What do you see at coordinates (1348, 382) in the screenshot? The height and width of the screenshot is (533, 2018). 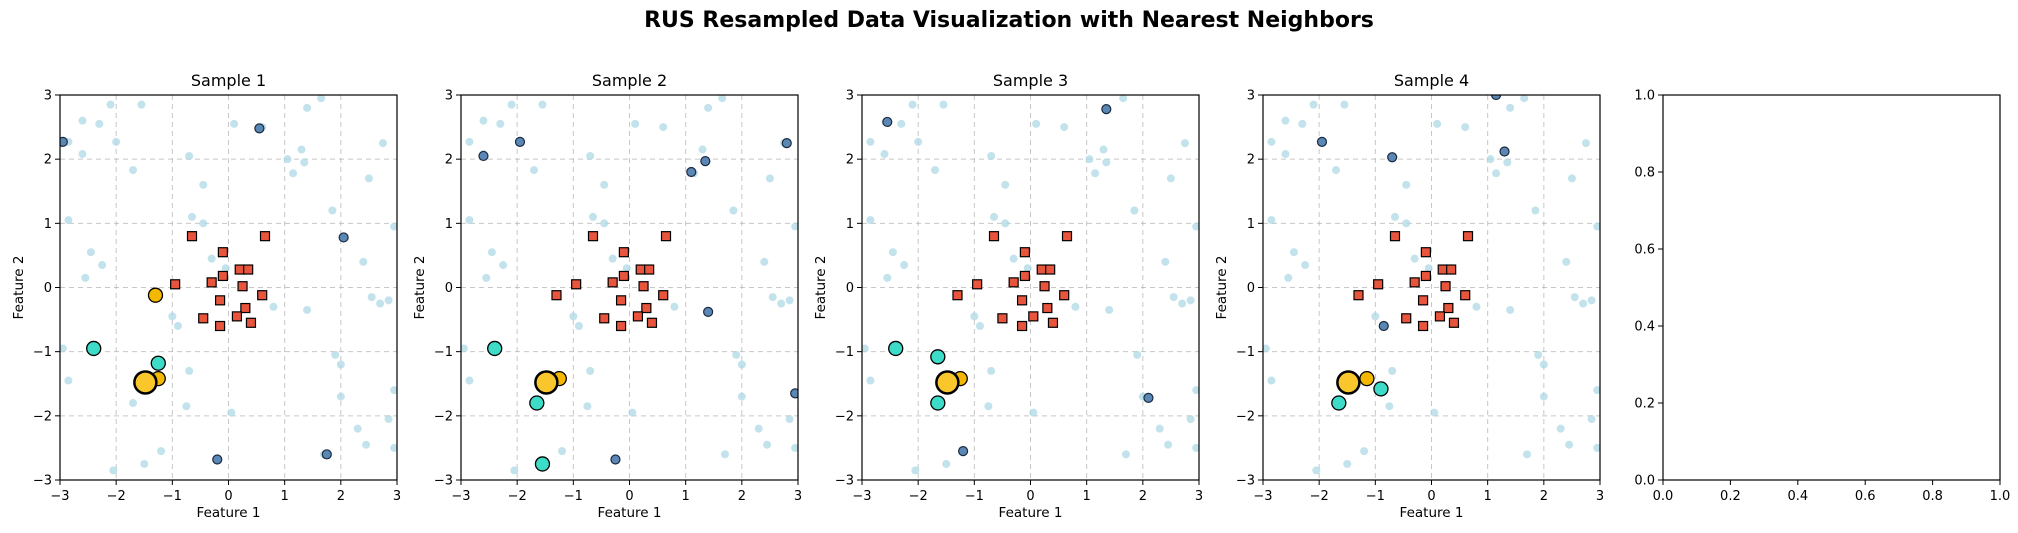 I see `query-point` at bounding box center [1348, 382].